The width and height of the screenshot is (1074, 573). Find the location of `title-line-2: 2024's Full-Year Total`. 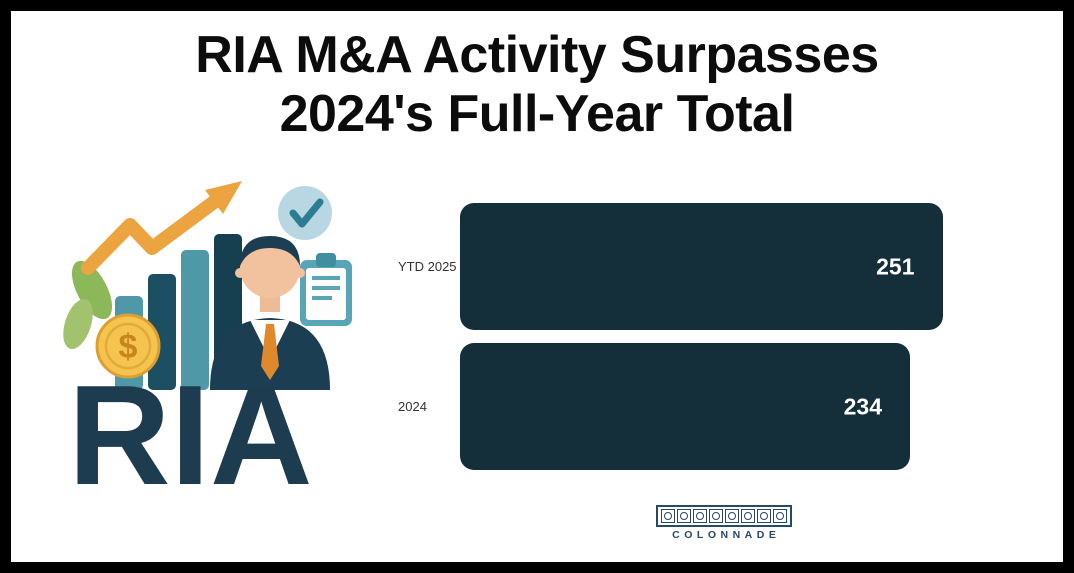

title-line-2: 2024's Full-Year Total is located at coordinates (537, 113).